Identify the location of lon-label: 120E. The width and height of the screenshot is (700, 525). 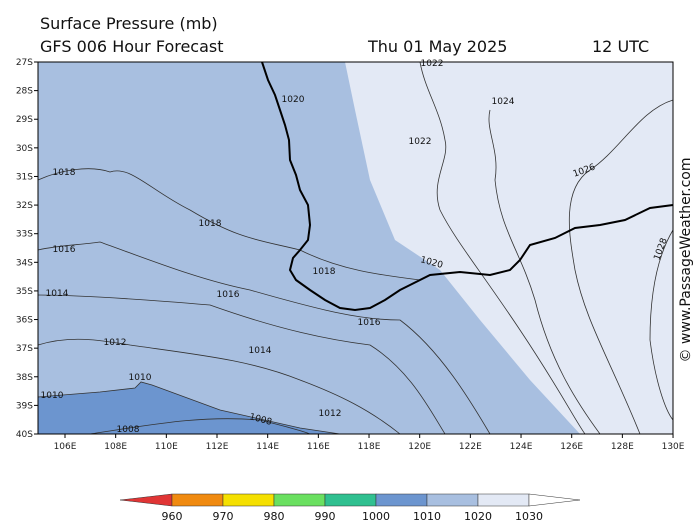
(419, 447).